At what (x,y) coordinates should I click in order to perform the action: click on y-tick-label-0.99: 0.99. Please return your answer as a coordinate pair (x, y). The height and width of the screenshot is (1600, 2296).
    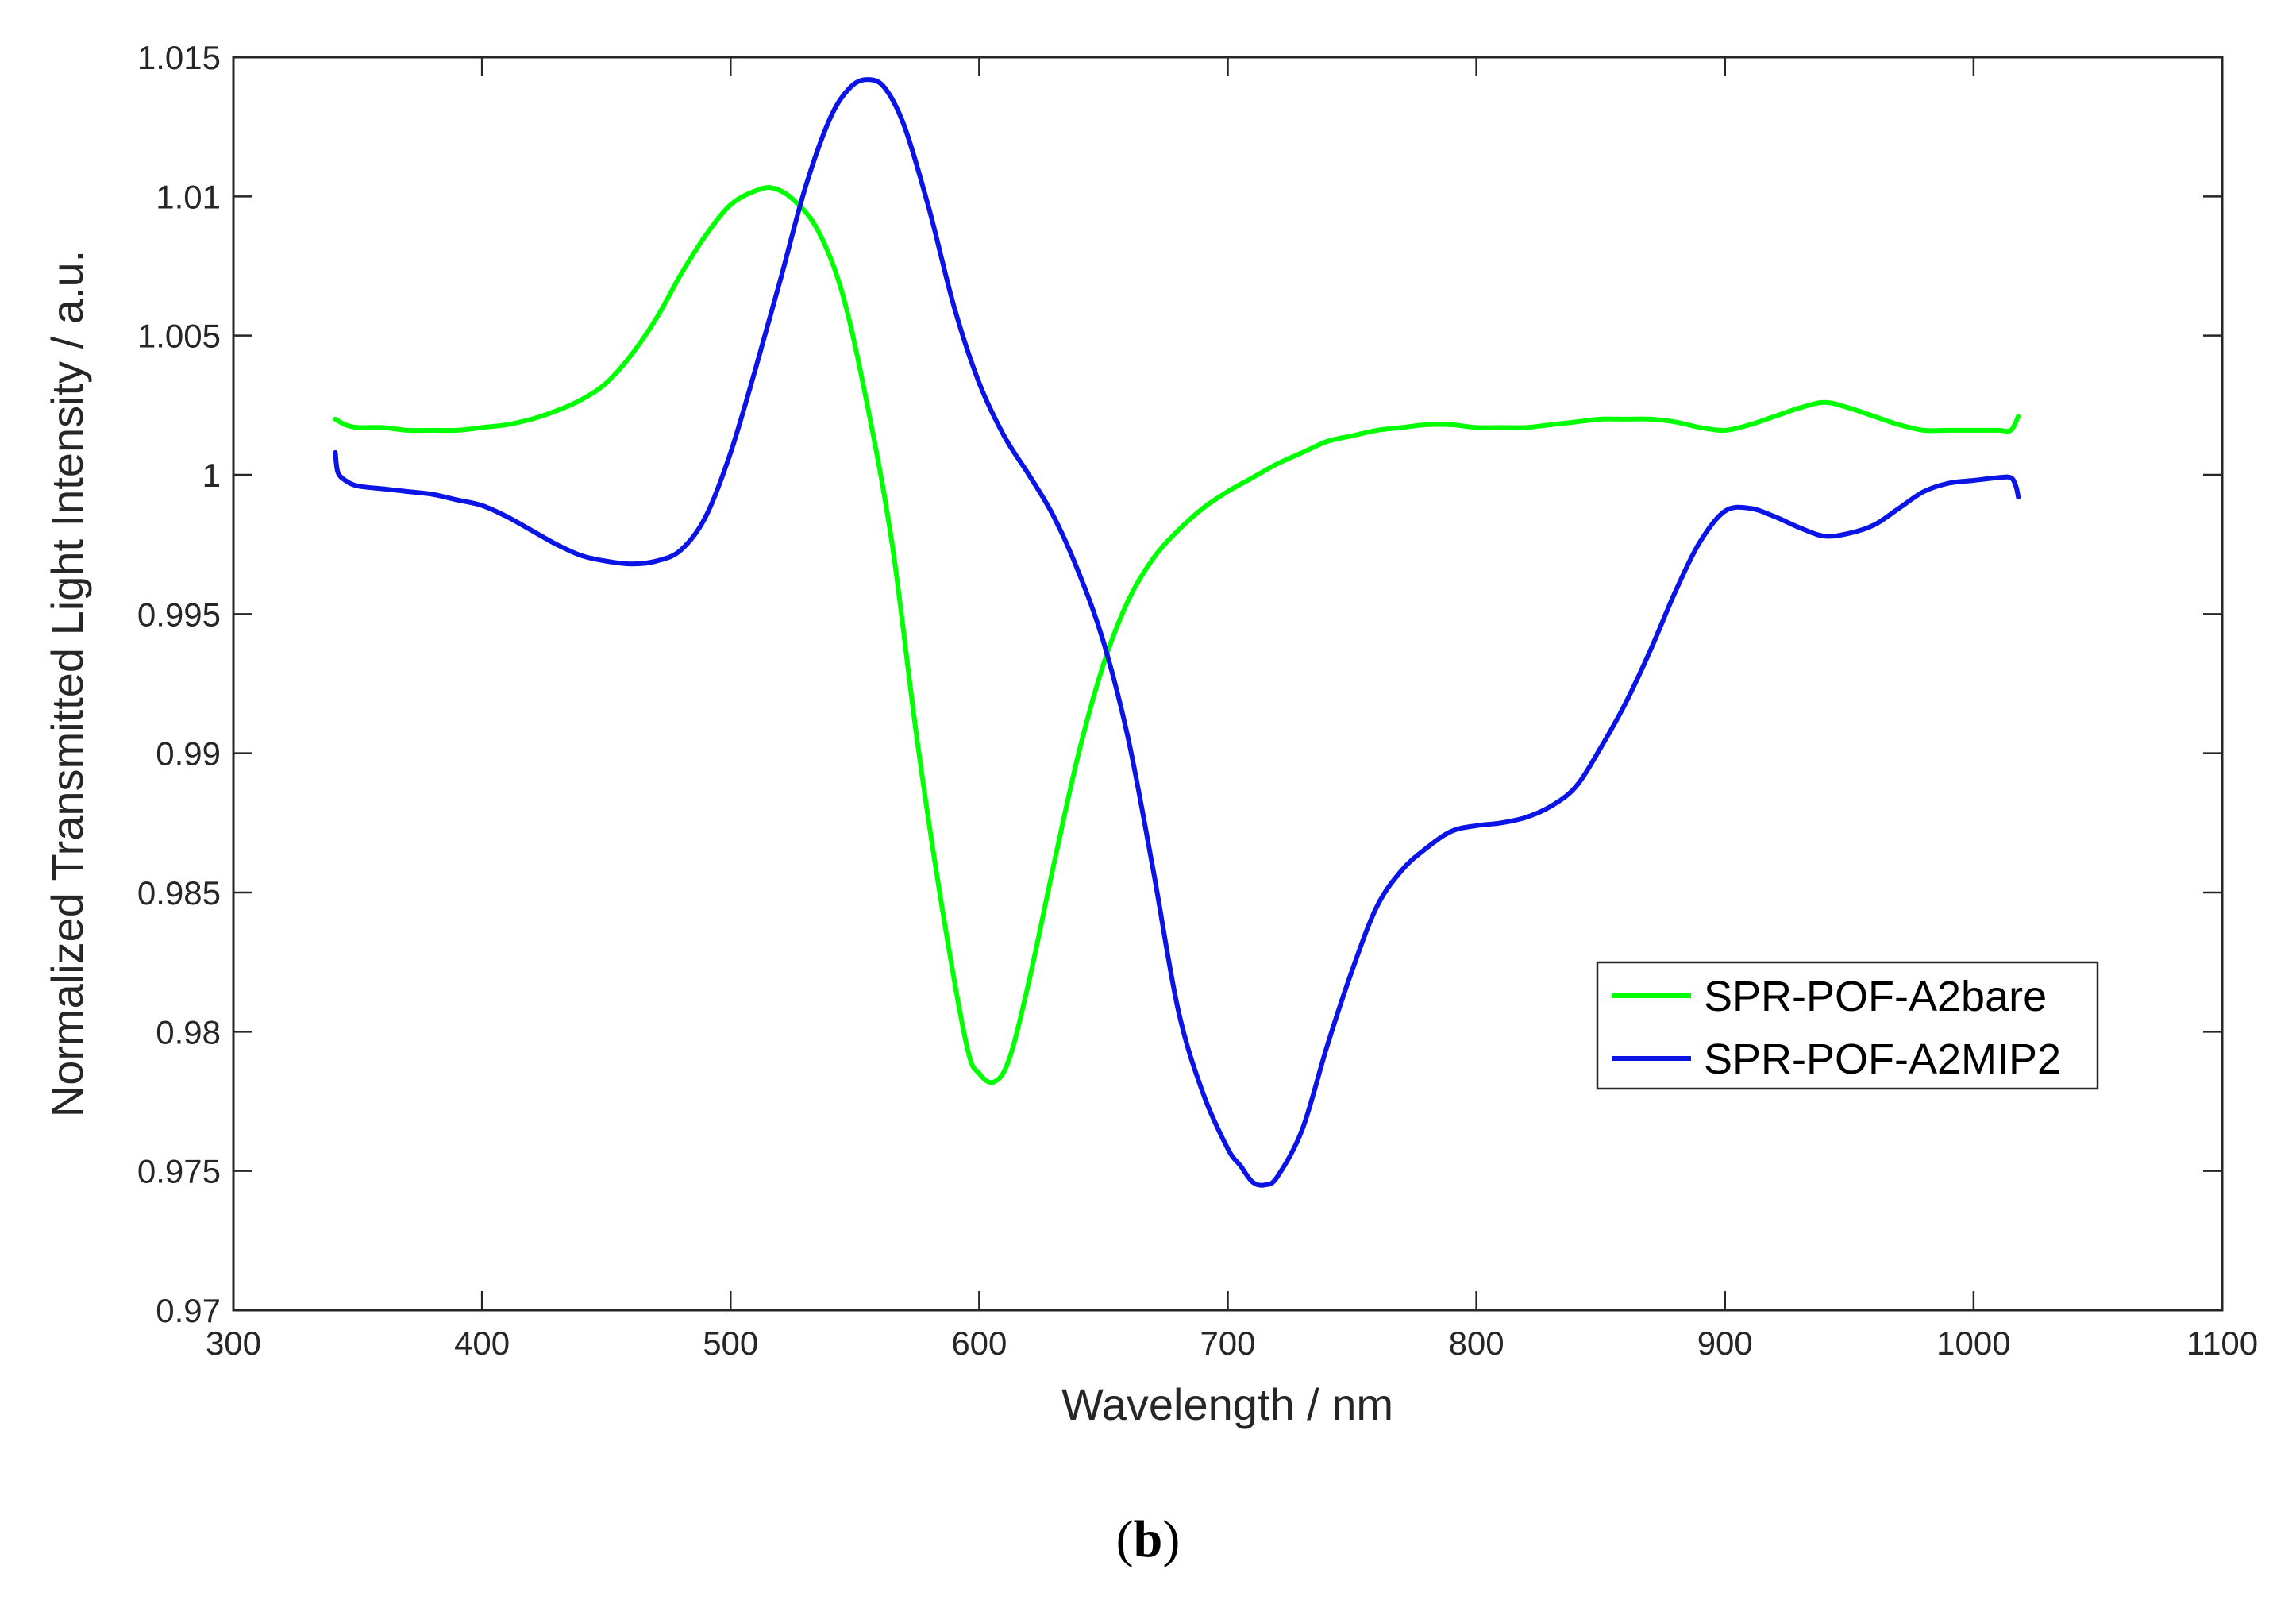
    Looking at the image, I should click on (188, 754).